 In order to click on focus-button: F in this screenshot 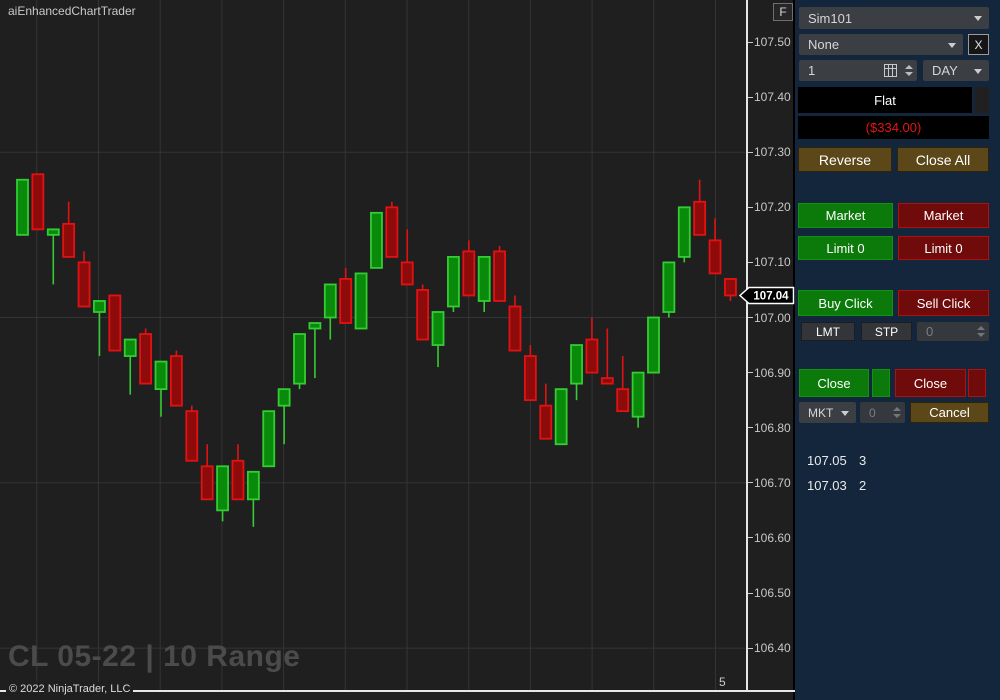, I will do `click(783, 12)`.